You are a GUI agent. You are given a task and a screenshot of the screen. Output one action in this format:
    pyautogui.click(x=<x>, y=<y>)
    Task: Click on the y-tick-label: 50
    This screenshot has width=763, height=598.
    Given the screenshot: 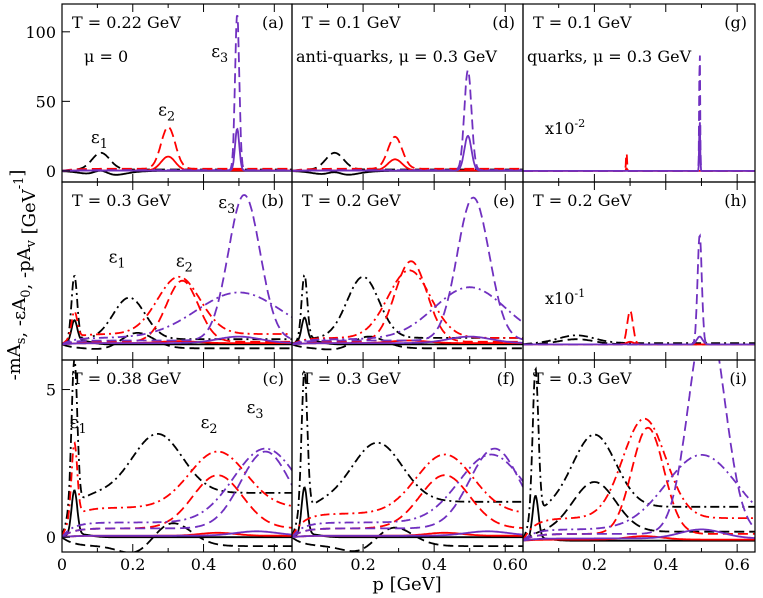 What is the action you would take?
    pyautogui.click(x=46, y=101)
    